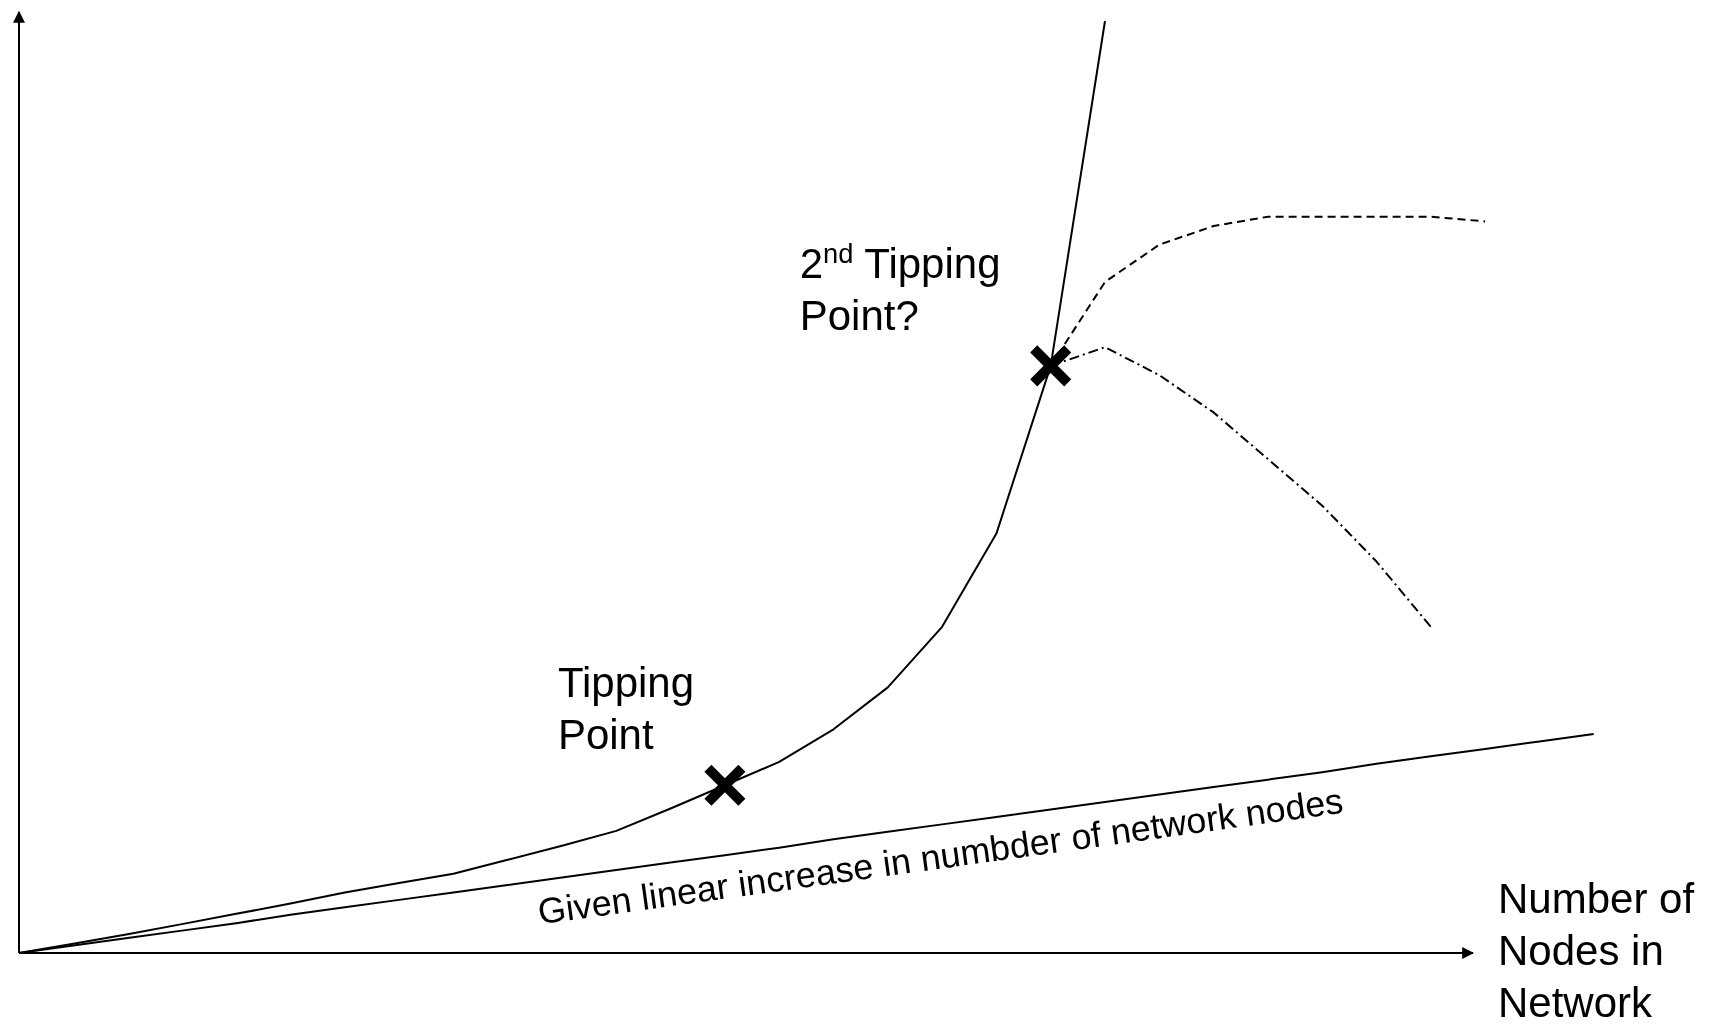  What do you see at coordinates (940, 856) in the screenshot?
I see `annotation: Given linear increase in numbder of network nodes` at bounding box center [940, 856].